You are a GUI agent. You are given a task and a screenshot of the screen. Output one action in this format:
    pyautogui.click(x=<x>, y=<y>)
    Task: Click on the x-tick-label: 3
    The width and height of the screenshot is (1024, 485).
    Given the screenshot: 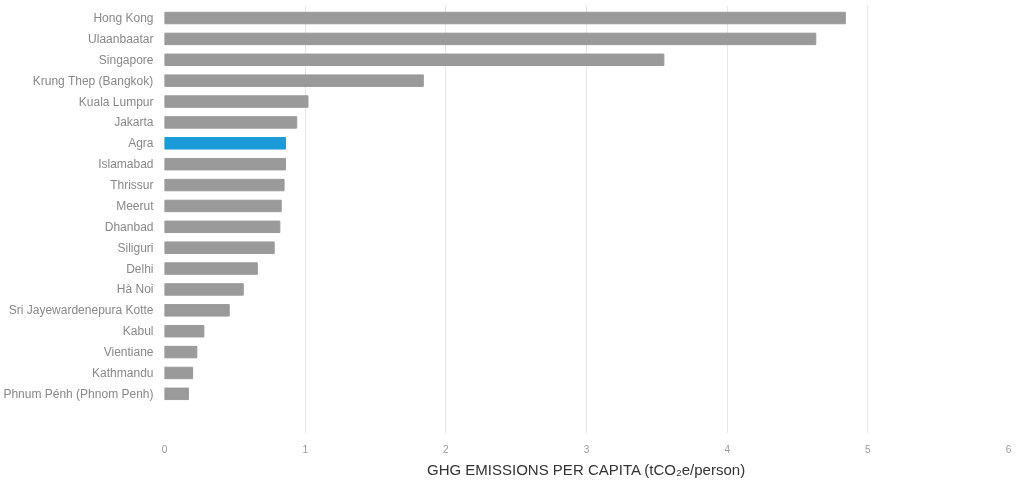 What is the action you would take?
    pyautogui.click(x=586, y=449)
    